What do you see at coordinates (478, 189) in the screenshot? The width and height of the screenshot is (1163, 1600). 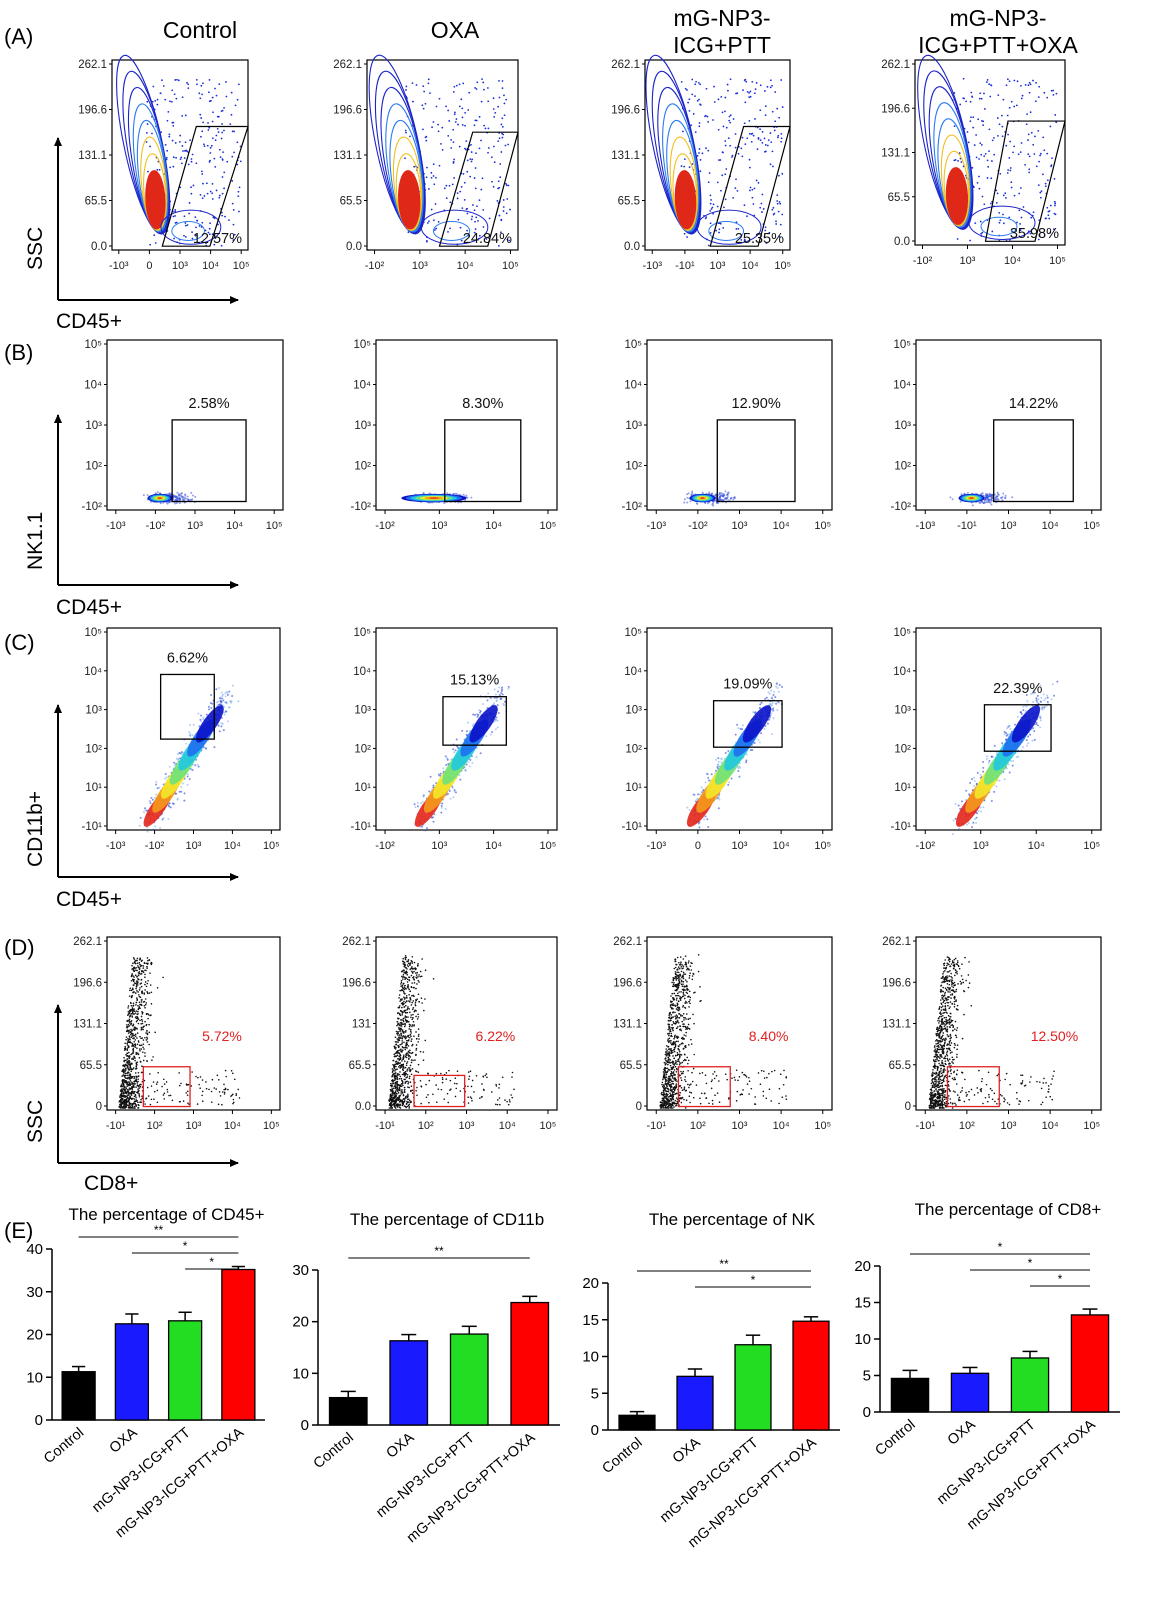 I see `population-gate` at bounding box center [478, 189].